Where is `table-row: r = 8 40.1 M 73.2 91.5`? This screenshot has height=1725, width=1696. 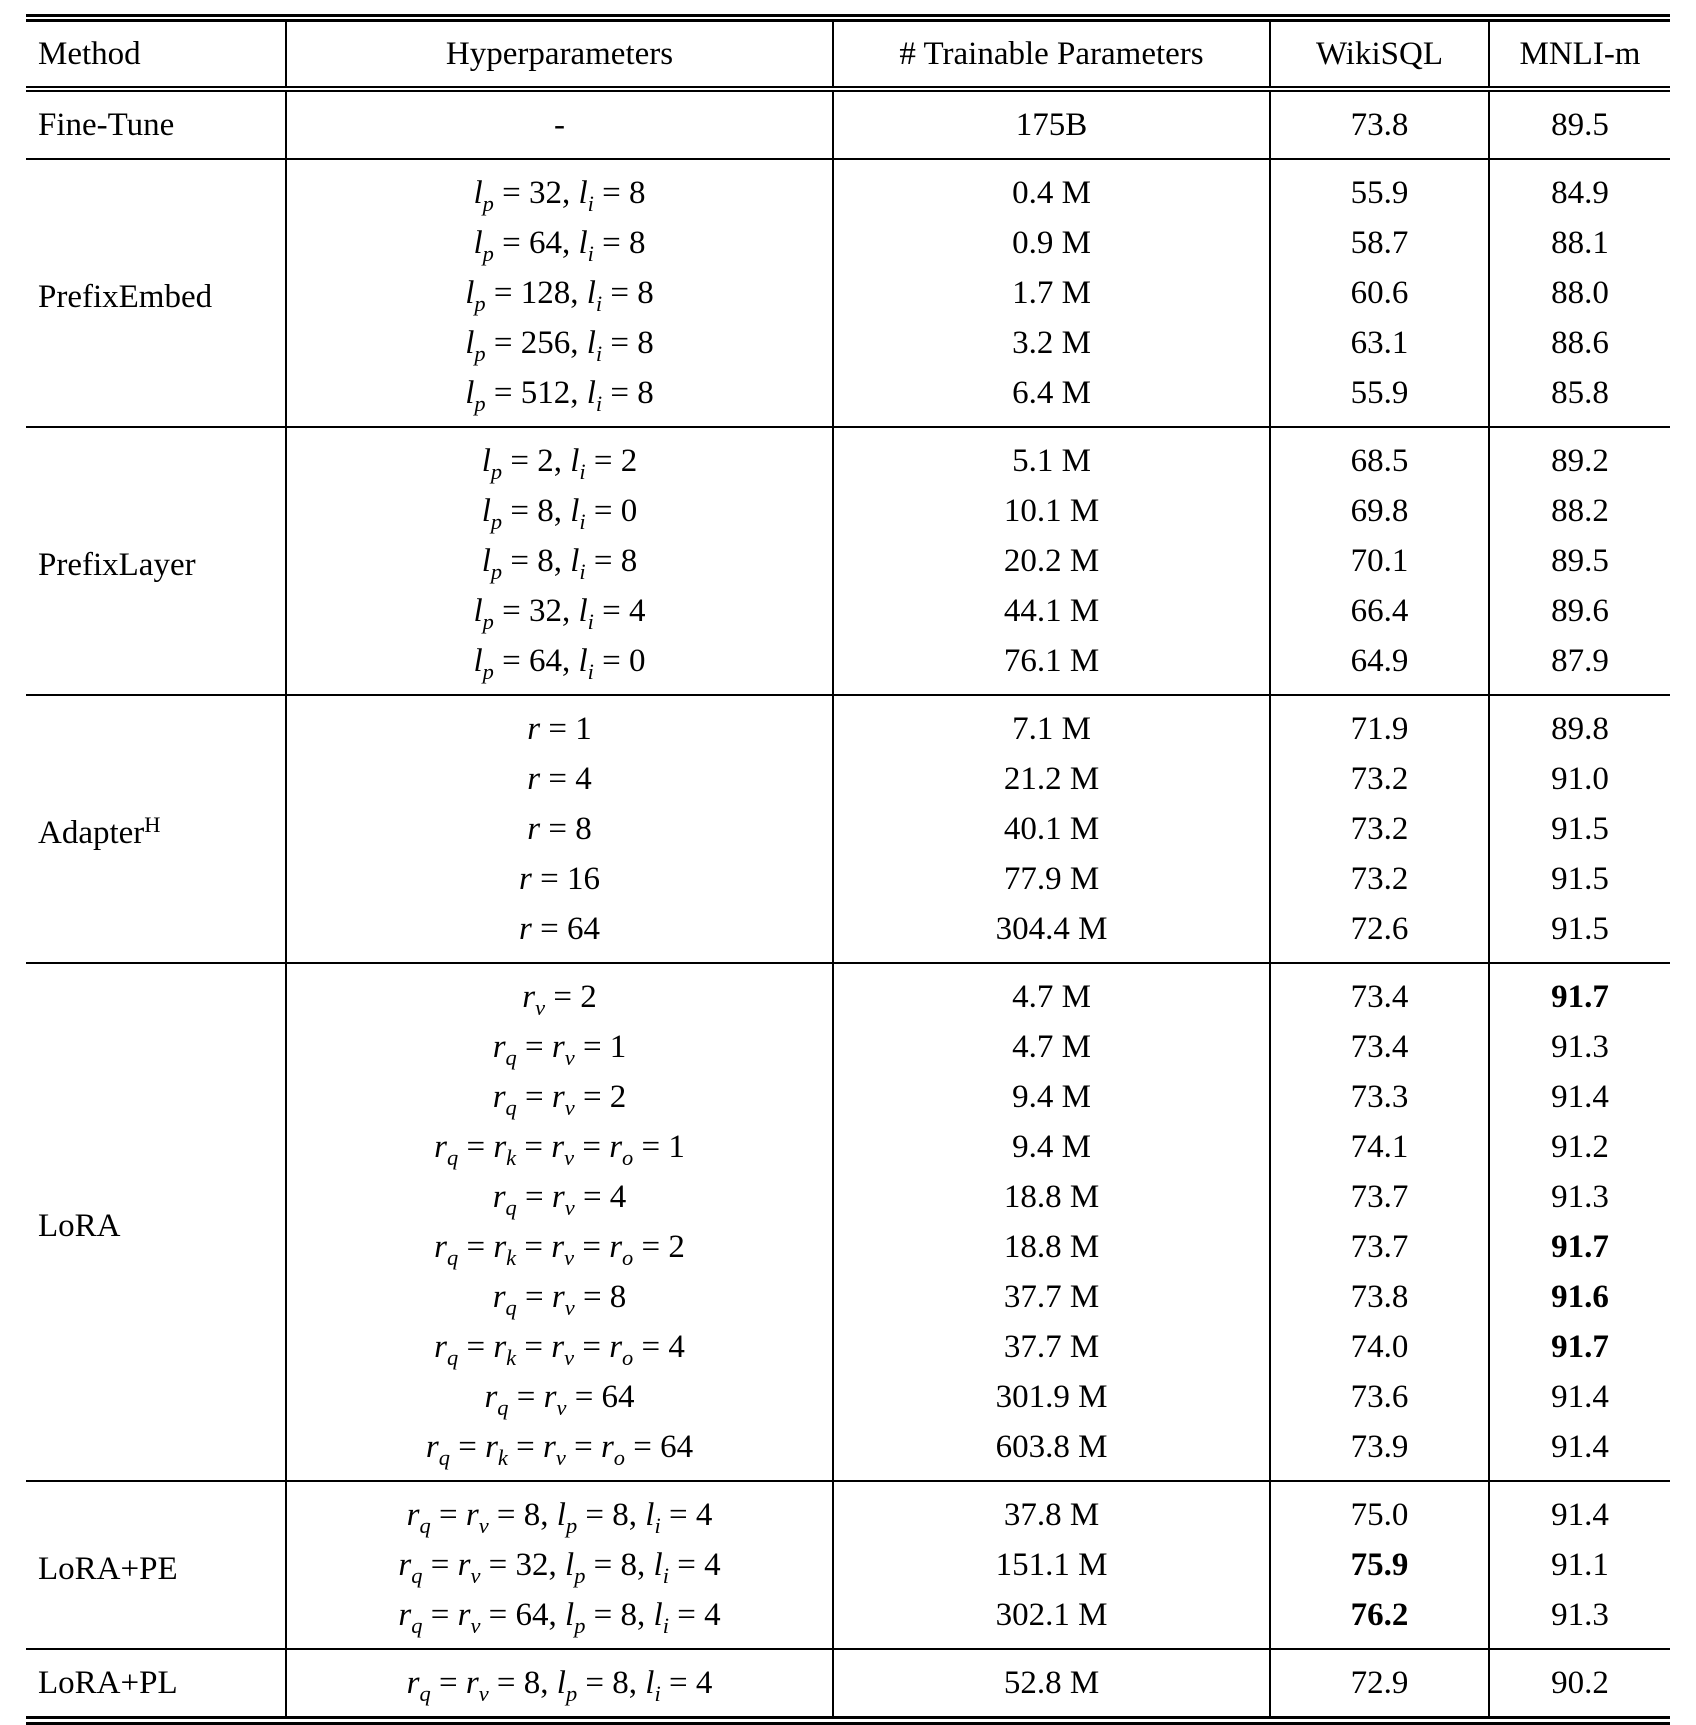 table-row: r = 8 40.1 M 73.2 91.5 is located at coordinates (848, 829).